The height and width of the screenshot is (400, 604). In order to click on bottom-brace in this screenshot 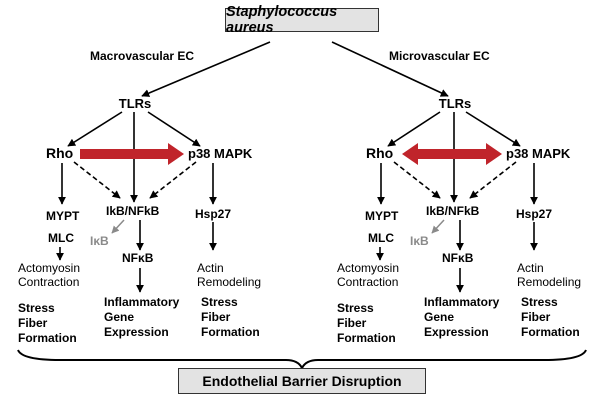, I will do `click(302, 360)`.